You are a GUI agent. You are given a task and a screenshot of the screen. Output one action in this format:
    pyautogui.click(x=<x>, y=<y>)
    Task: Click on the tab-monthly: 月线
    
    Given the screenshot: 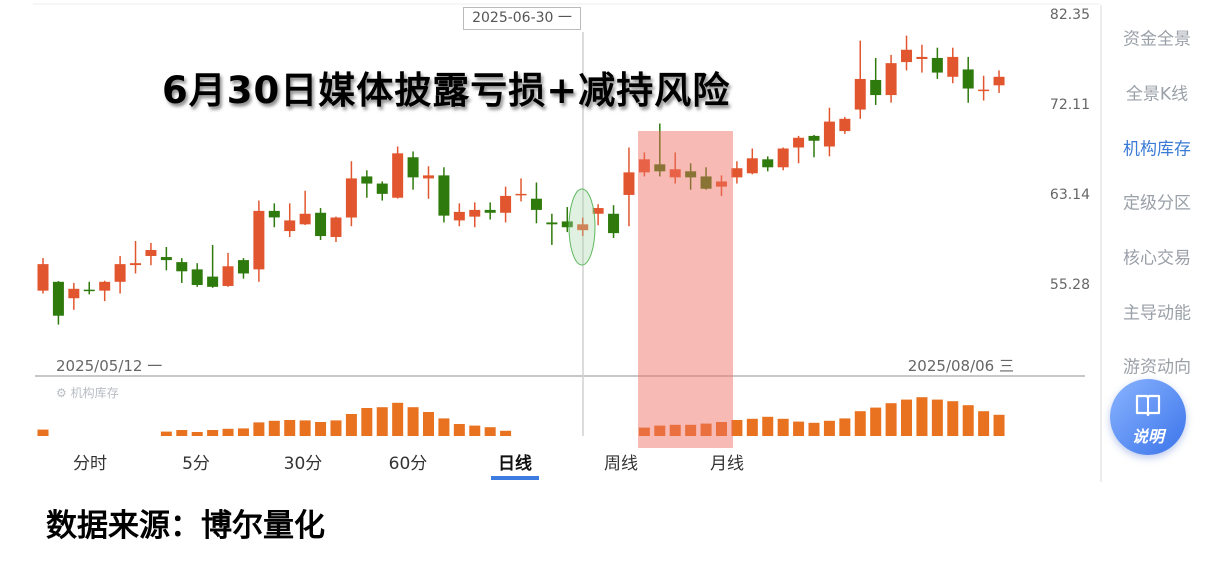 What is the action you would take?
    pyautogui.click(x=727, y=464)
    